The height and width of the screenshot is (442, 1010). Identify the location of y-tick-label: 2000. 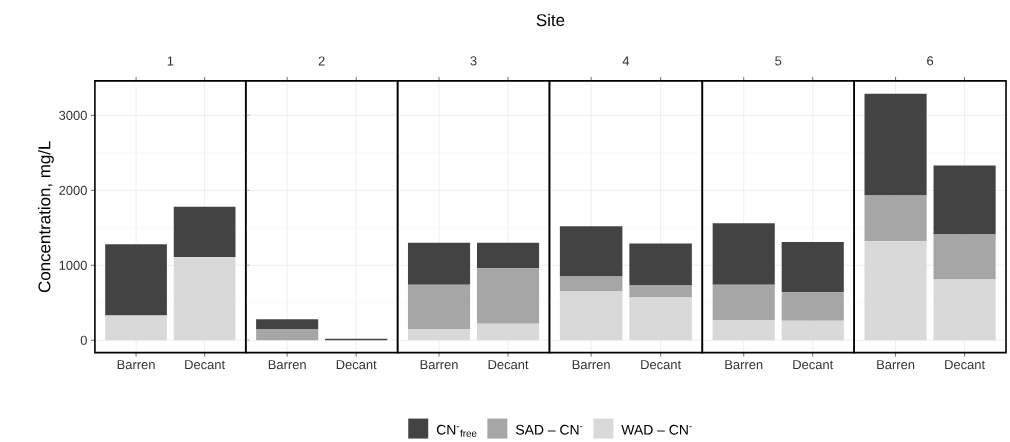
(73, 190).